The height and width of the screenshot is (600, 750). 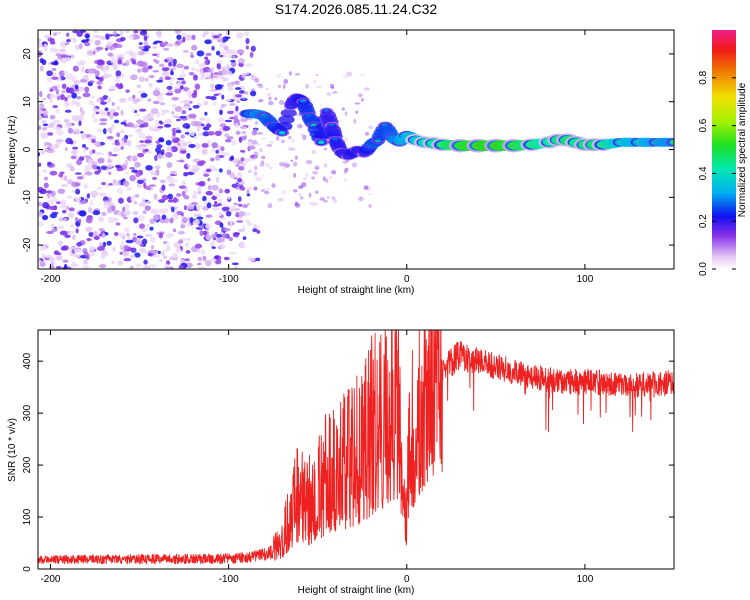 I want to click on spectrogram-y-tick-label: 10, so click(x=27, y=102).